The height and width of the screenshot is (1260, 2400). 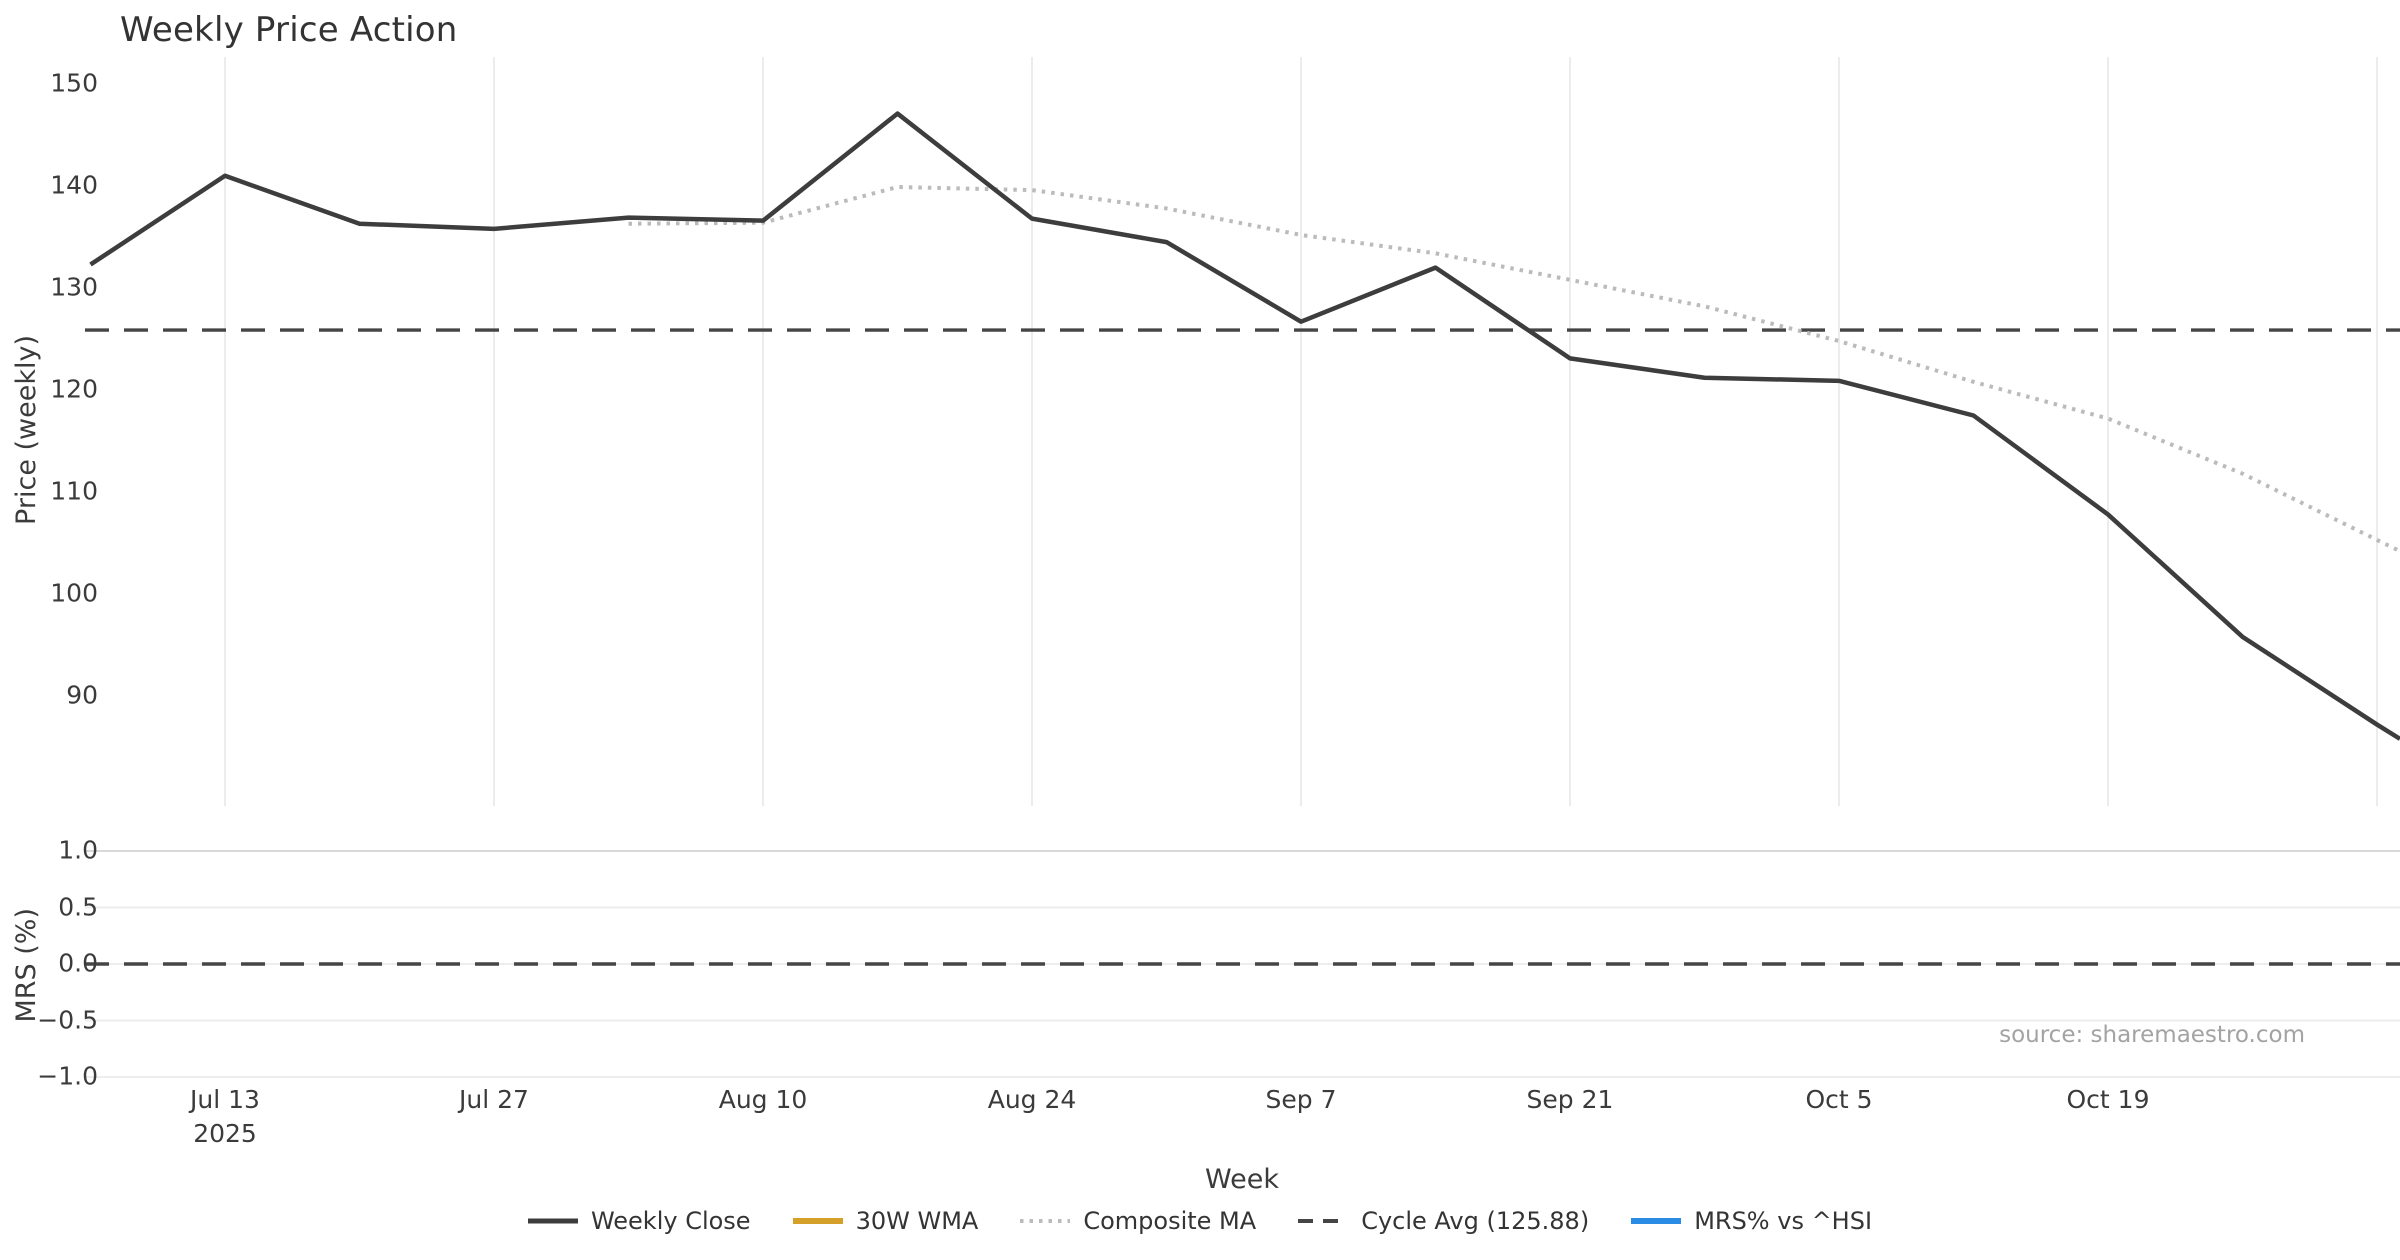 I want to click on price-ytick-90: 90, so click(x=82, y=695).